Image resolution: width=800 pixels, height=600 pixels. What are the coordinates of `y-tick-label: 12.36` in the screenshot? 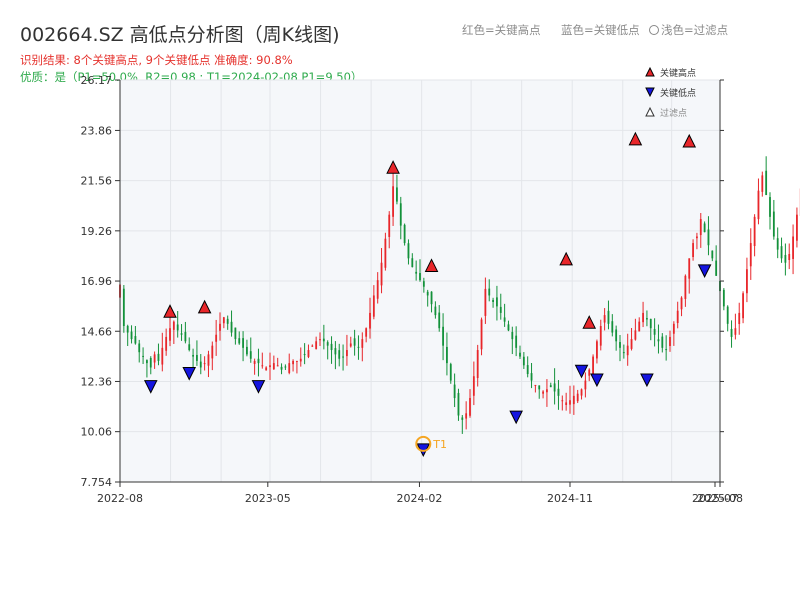 It's located at (97, 381).